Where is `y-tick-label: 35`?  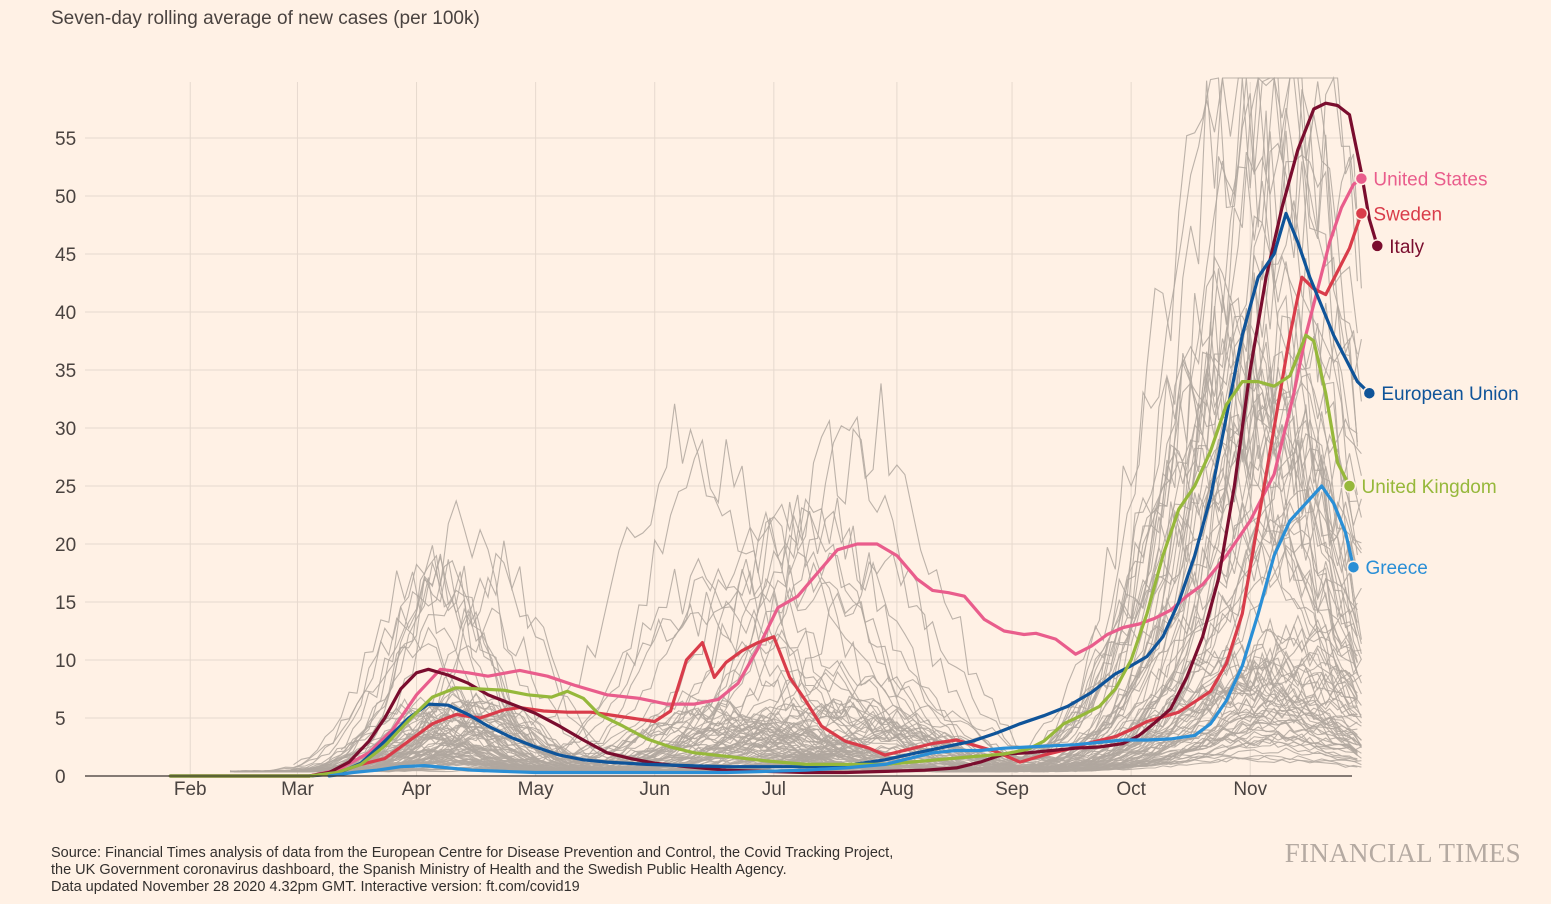 y-tick-label: 35 is located at coordinates (65, 371).